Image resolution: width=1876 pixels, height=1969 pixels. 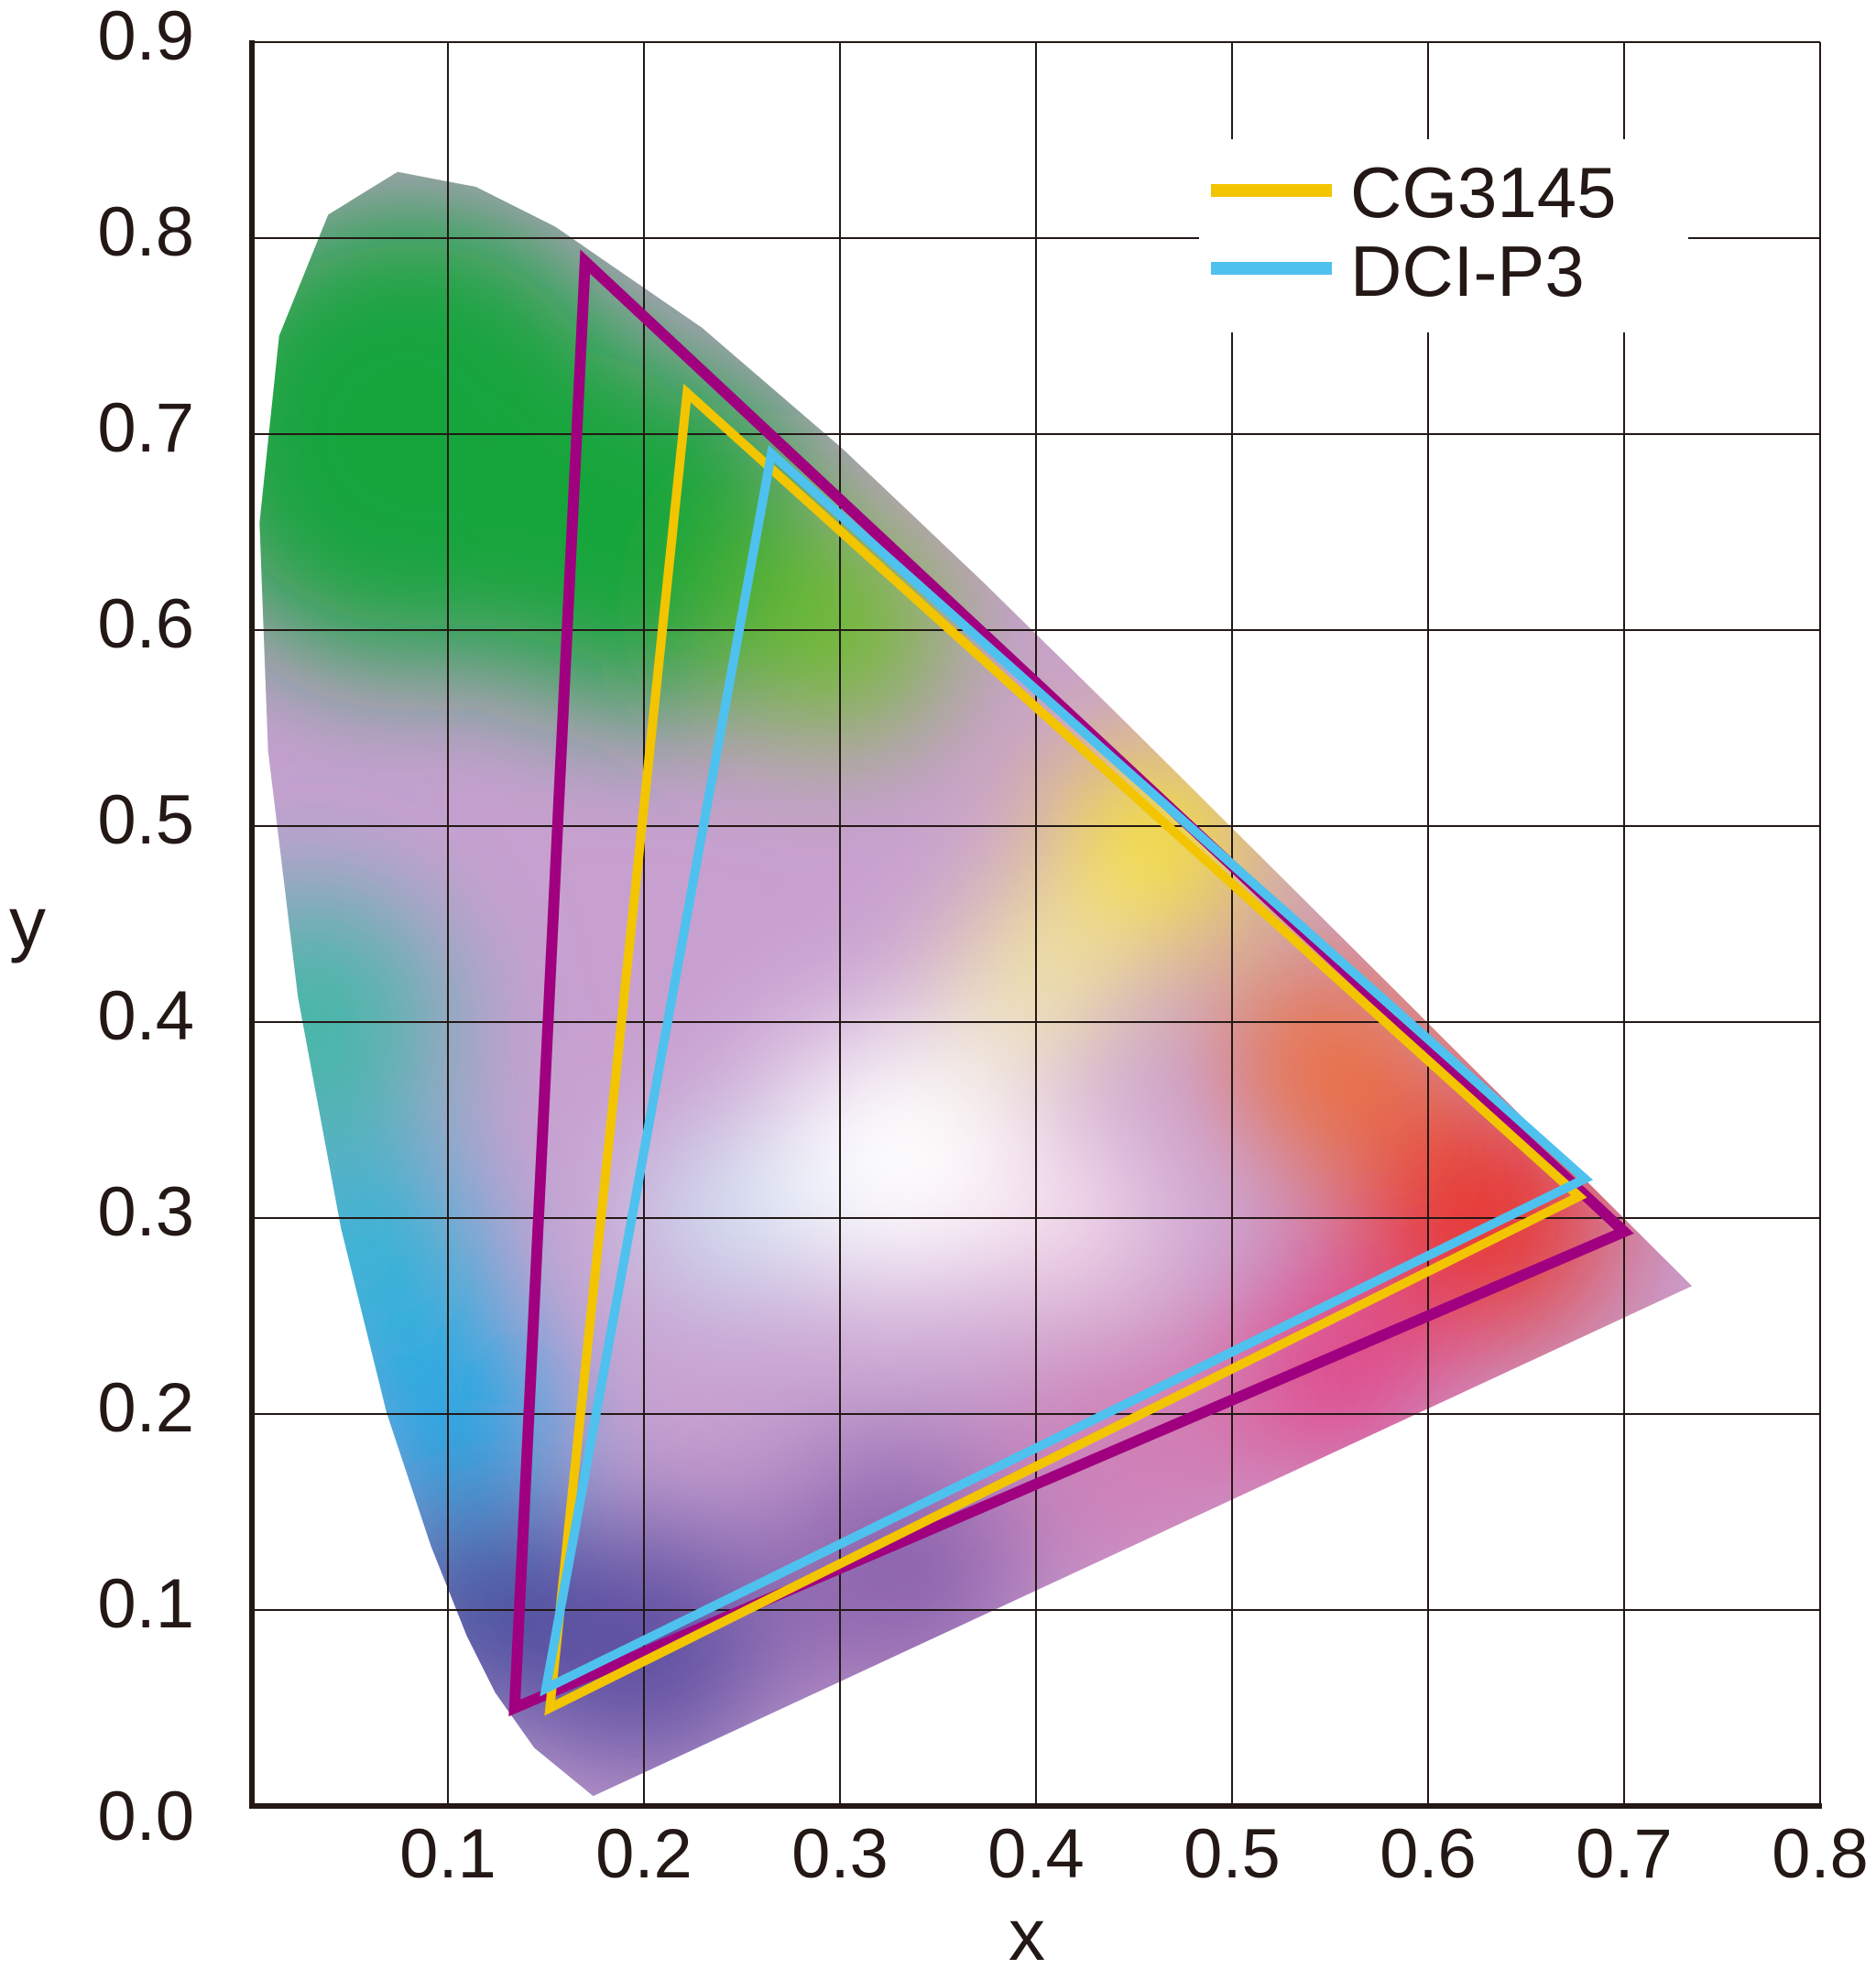 What do you see at coordinates (644, 1854) in the screenshot?
I see `x-tick-label: 0.2` at bounding box center [644, 1854].